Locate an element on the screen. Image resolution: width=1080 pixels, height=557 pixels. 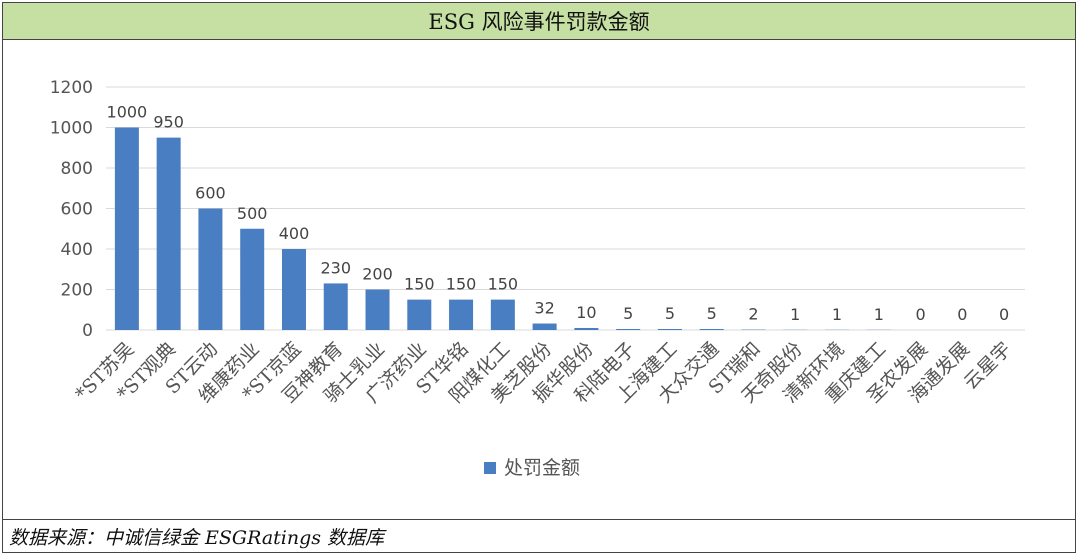
source-note-bar: 数据来源：中诚信绿金 ESGRatings 数据库 is located at coordinates (539, 535).